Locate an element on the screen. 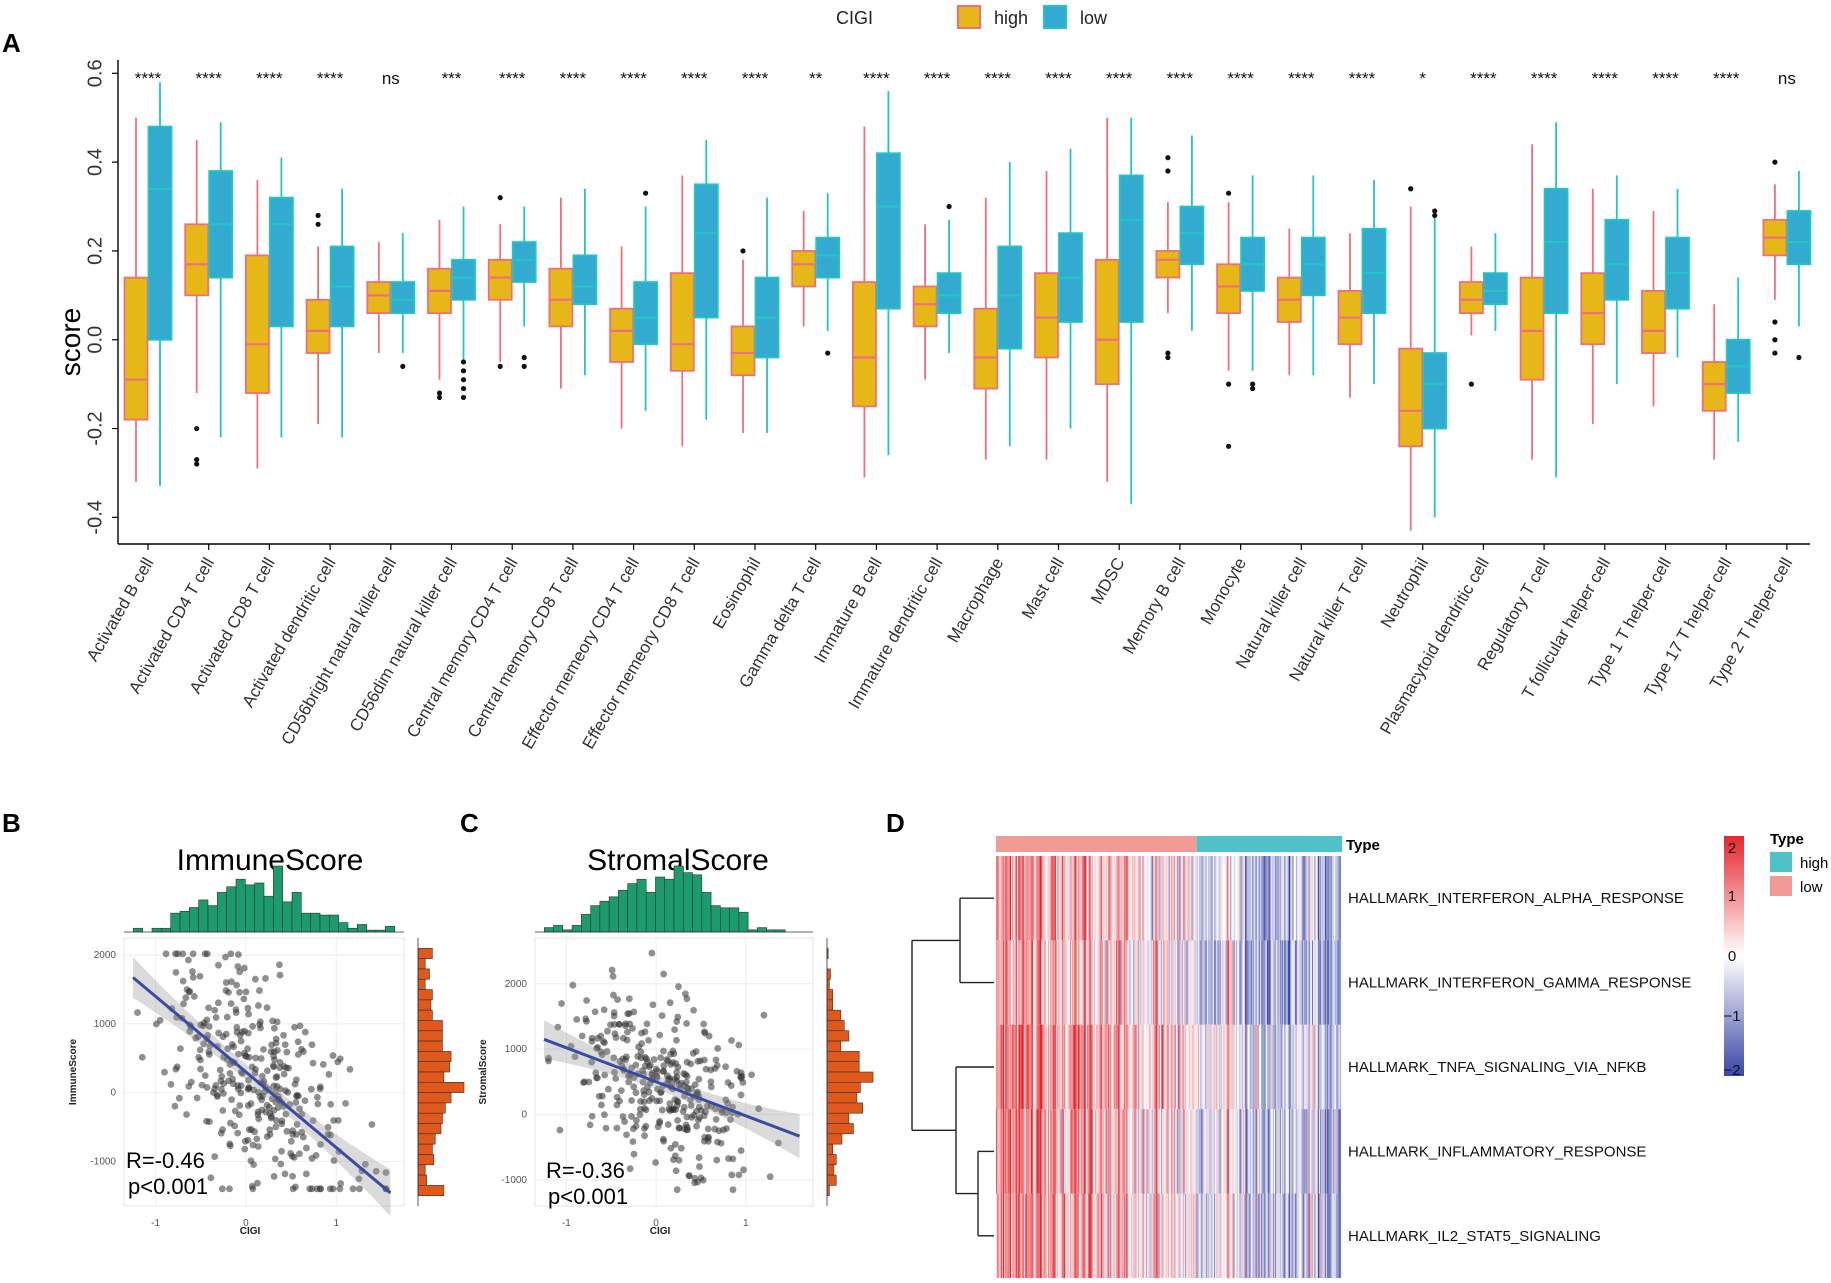 Image resolution: width=1831 pixels, height=1283 pixels. a-x-tick-label: Plasmacytoid dendritic cell is located at coordinates (1434, 646).